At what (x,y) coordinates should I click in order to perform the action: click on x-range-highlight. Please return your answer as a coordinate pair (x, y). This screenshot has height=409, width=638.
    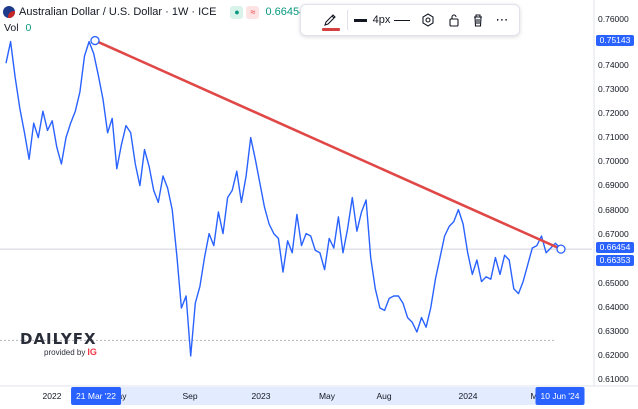
    Looking at the image, I should click on (327, 396).